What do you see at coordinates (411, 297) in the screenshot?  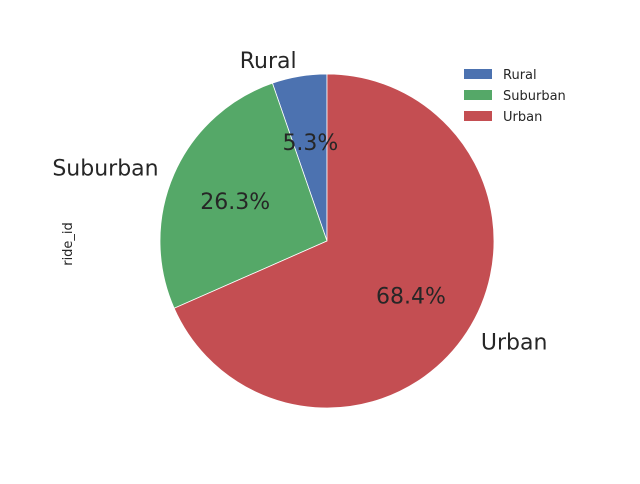 I see `pct-label-urban: 68.4%` at bounding box center [411, 297].